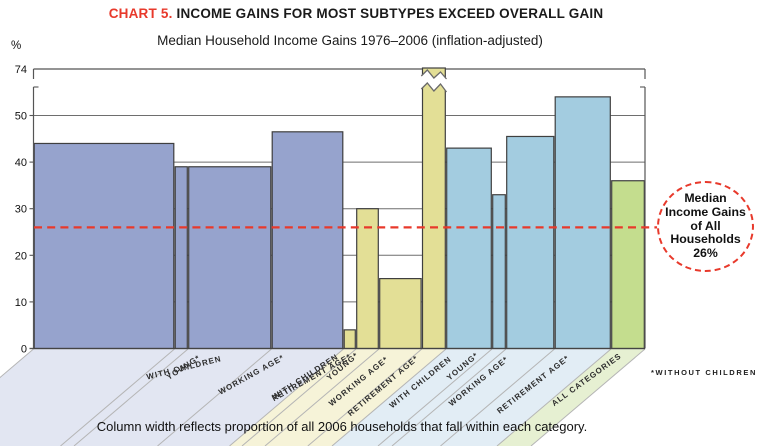 This screenshot has height=446, width=760. Describe the element at coordinates (705, 198) in the screenshot. I see `callout-line: Median` at that location.